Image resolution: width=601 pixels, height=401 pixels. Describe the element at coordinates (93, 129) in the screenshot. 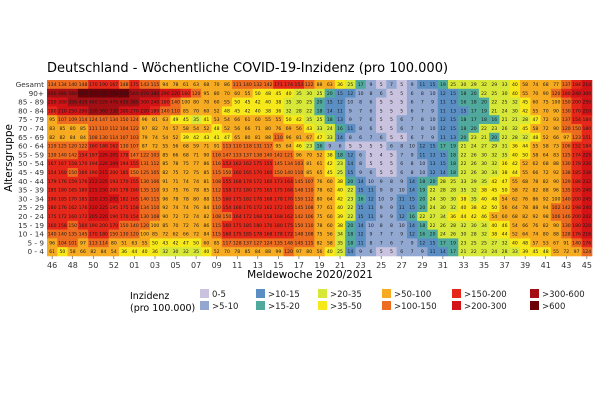

I see `cell-value-label: 111` at that location.